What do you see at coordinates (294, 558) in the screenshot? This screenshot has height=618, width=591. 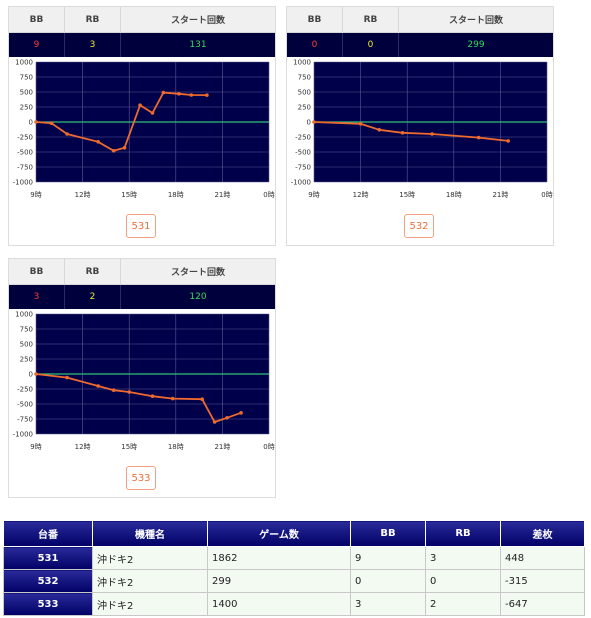 I see `table-row: 531 沖ドキ2 1862 9 3 448` at bounding box center [294, 558].